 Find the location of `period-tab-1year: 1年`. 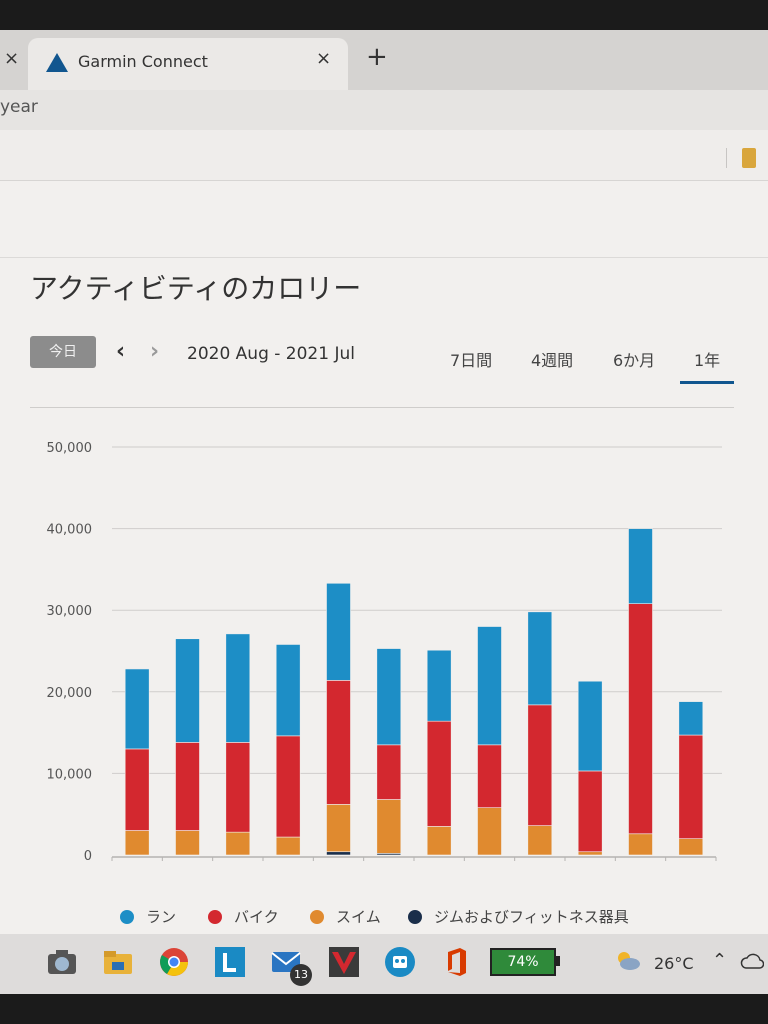

period-tab-1year: 1年 is located at coordinates (707, 360).